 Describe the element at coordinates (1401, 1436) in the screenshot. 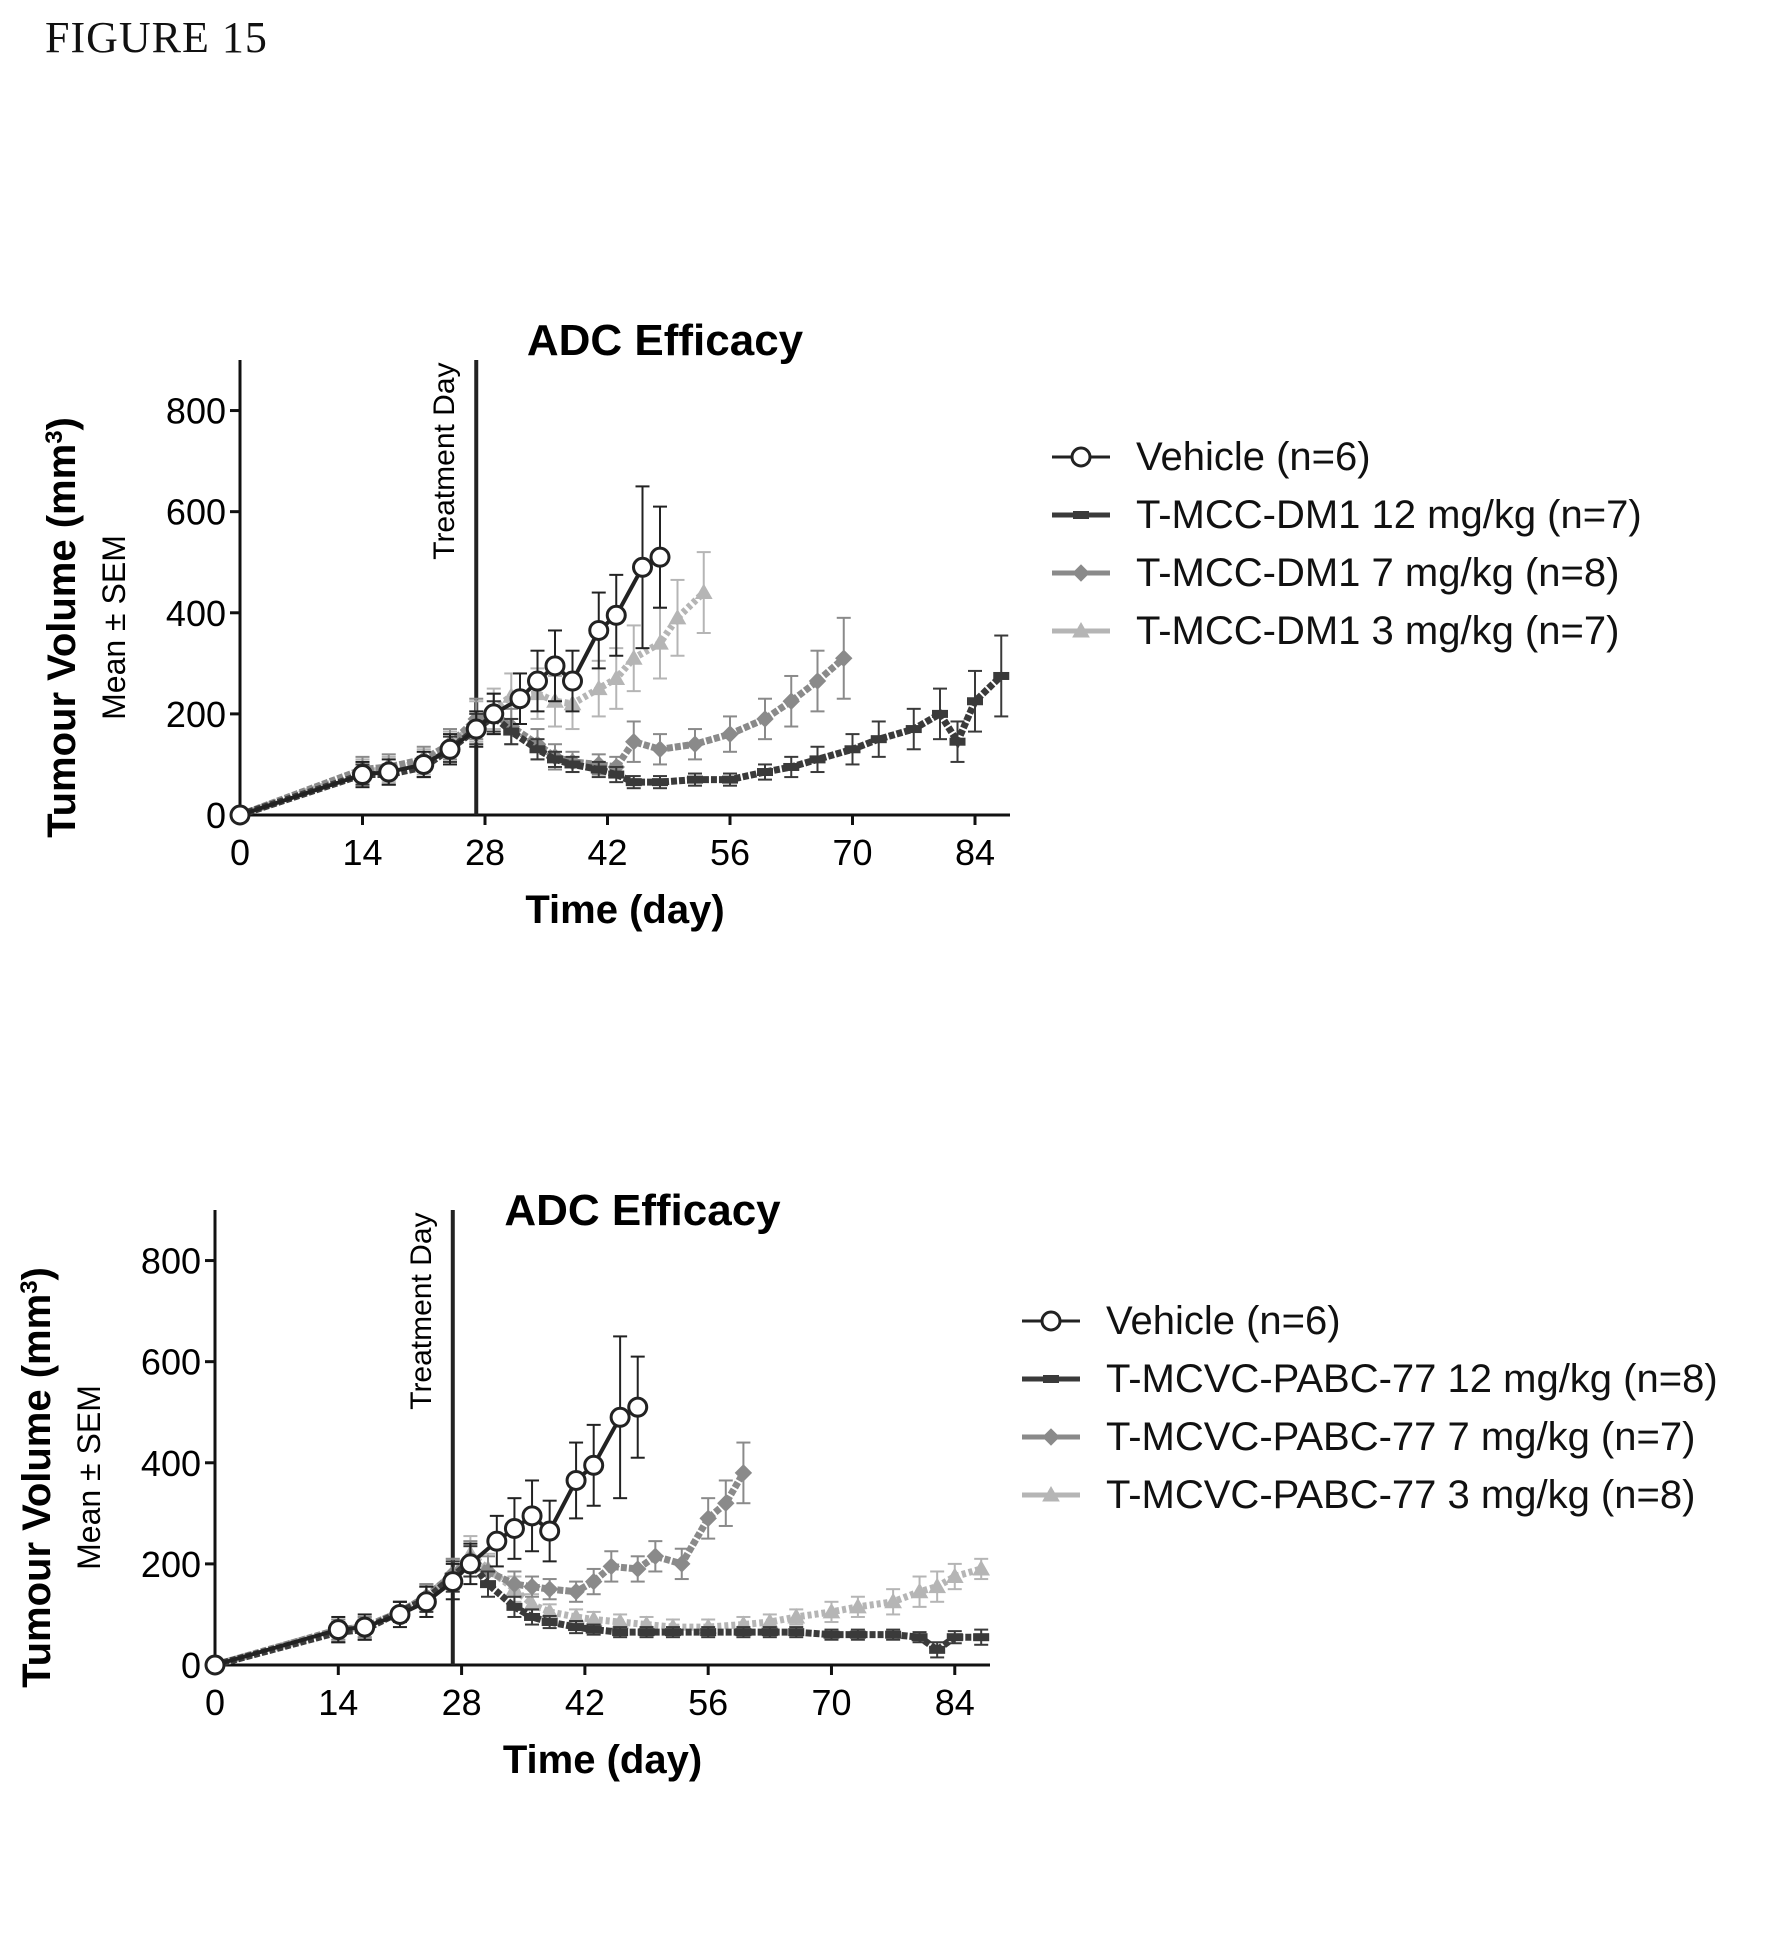

I see `legend-label: T-MCVC-PABC-77 7 mg/kg (n=7)` at that location.